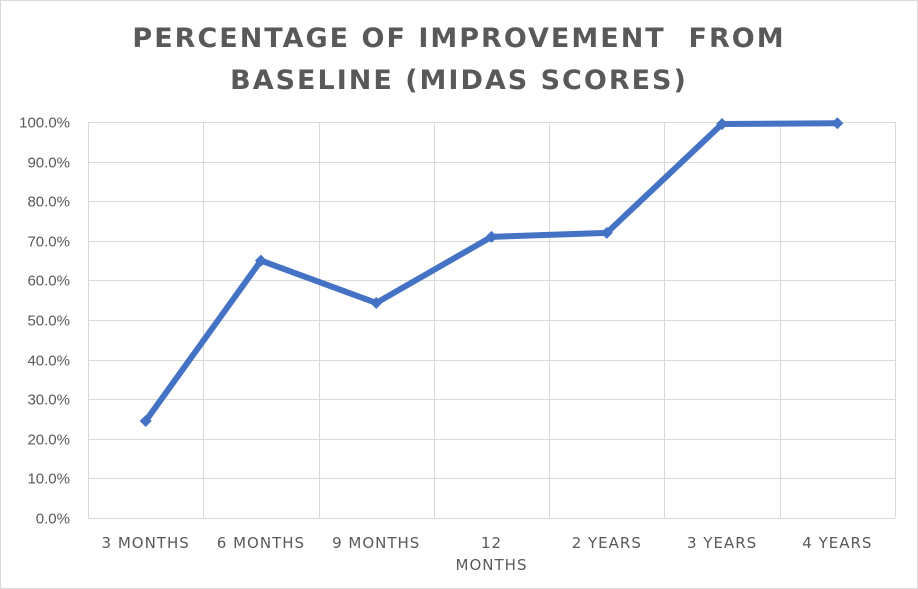 This screenshot has height=589, width=918. I want to click on x-tick-label: 12, so click(491, 543).